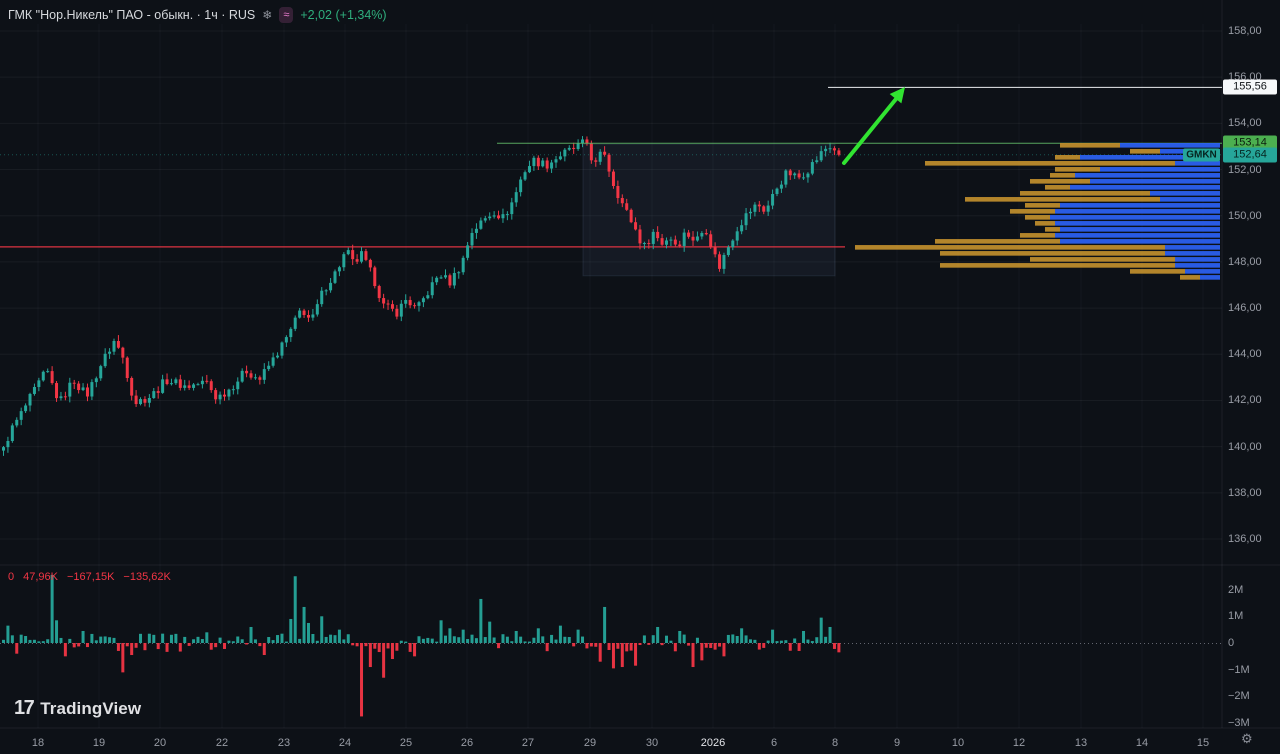 The height and width of the screenshot is (754, 1280). I want to click on time-axis-label: 2026, so click(713, 743).